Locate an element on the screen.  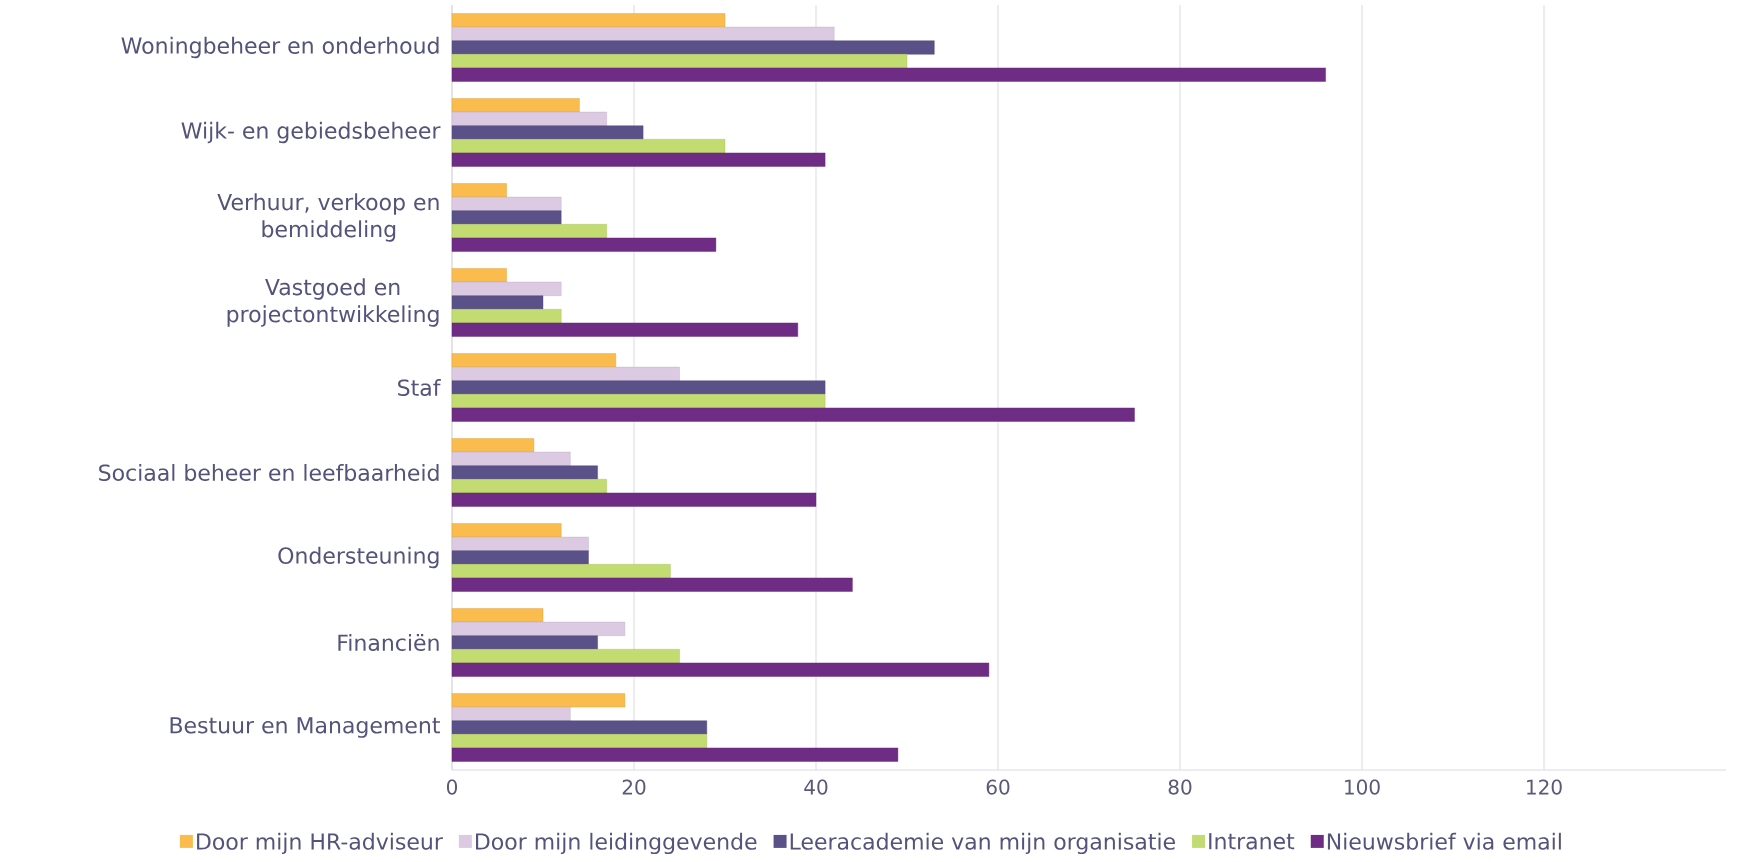
y-tick-label: Verhuur, verkoop en bemiddeling is located at coordinates (328, 217).